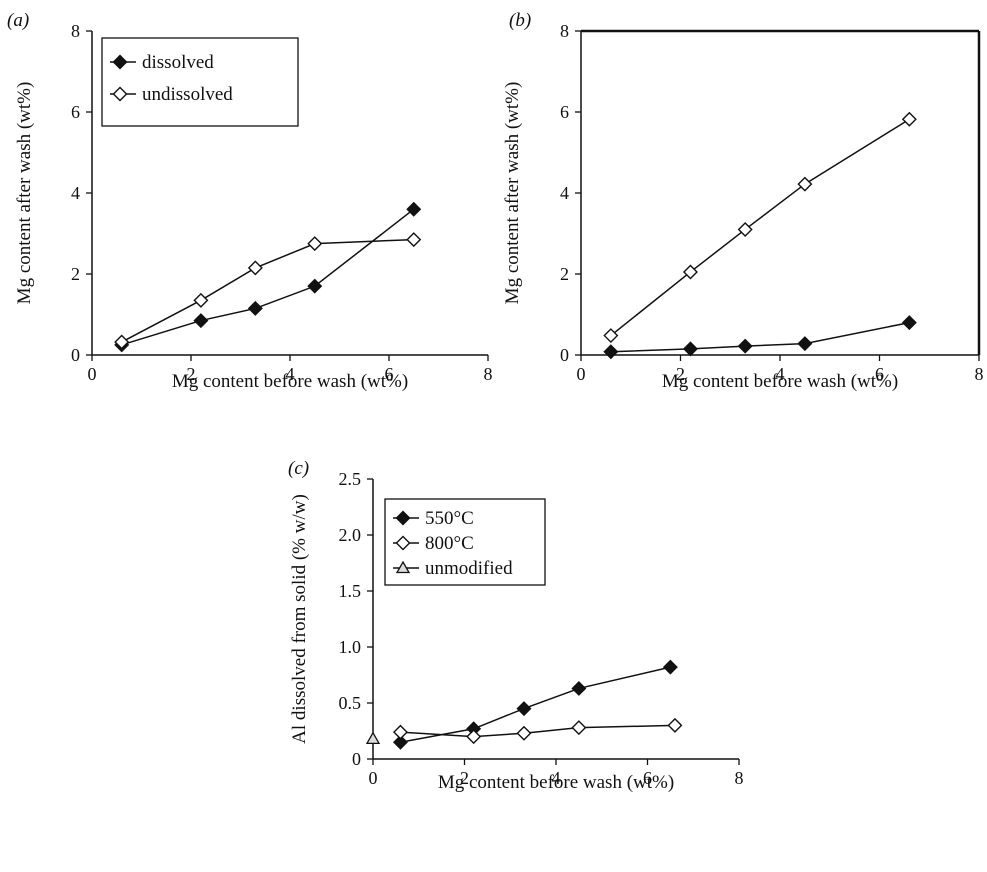  I want to click on y-axis-title: Al dissolved from solid (% w/w), so click(299, 619).